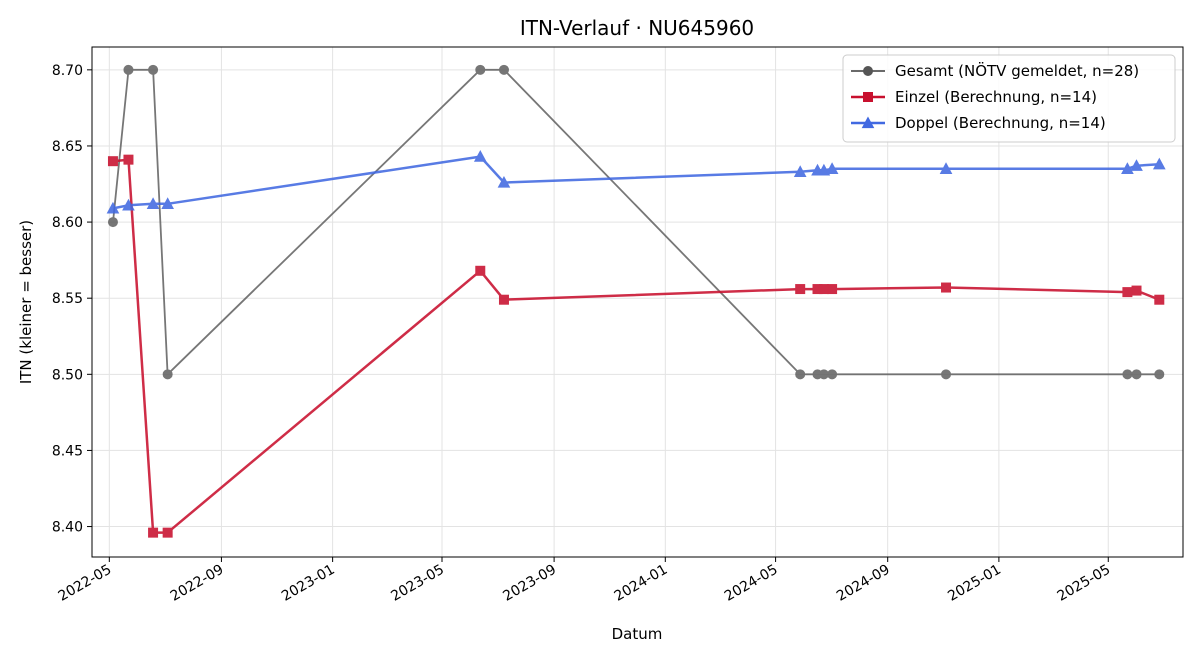  I want to click on legend-entry: Gesamt (NÖTV gemeldet, n=28), so click(1017, 70).